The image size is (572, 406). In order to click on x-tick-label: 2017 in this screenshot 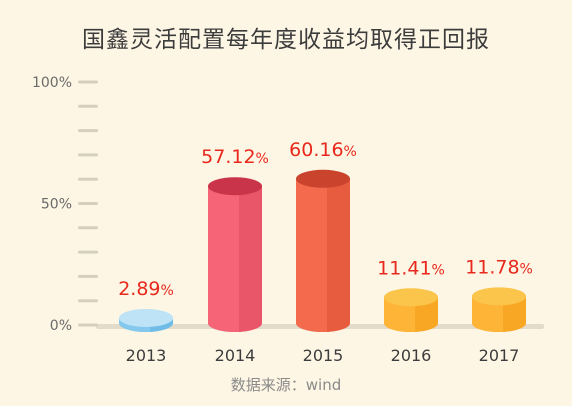, I will do `click(499, 355)`.